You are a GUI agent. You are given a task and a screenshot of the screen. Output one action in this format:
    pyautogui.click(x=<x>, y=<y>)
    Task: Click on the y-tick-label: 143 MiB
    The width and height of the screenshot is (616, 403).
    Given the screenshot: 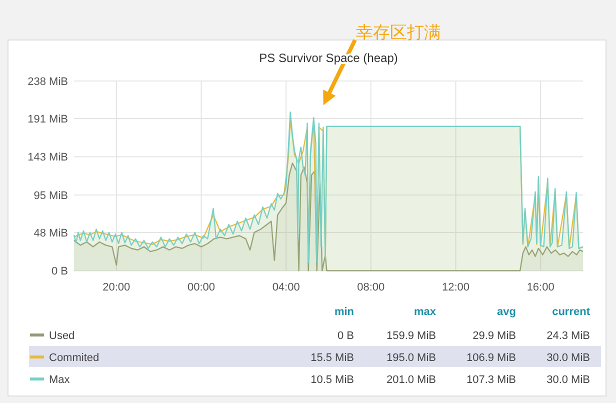 What is the action you would take?
    pyautogui.click(x=48, y=158)
    